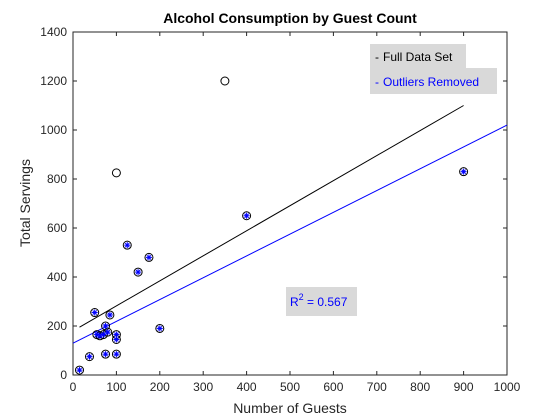 The image size is (560, 420). I want to click on annotation-box, so click(321, 301).